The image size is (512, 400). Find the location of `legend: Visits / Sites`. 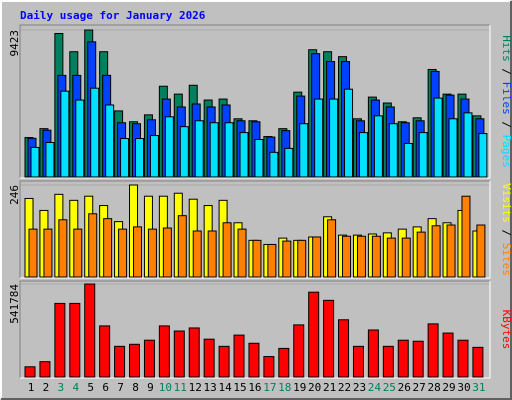

legend: Visits / Sites is located at coordinates (506, 229).